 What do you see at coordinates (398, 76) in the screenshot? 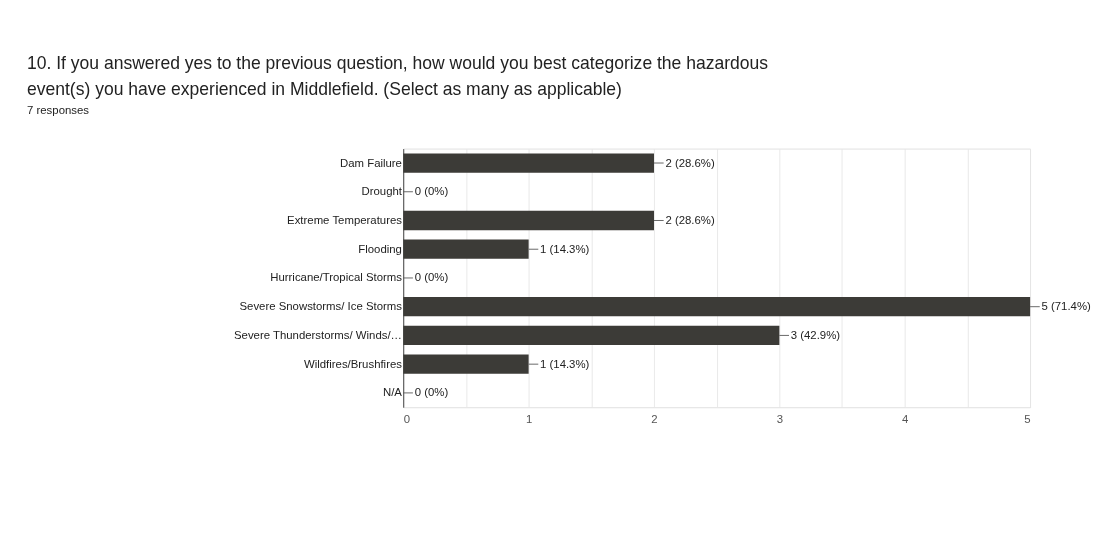
I see `chart-title: 10. If you answered yes to the previous question, how would you best categorize the hazardous event(s) you have experienced in Middlefield. (Select as many as applicable)` at bounding box center [398, 76].